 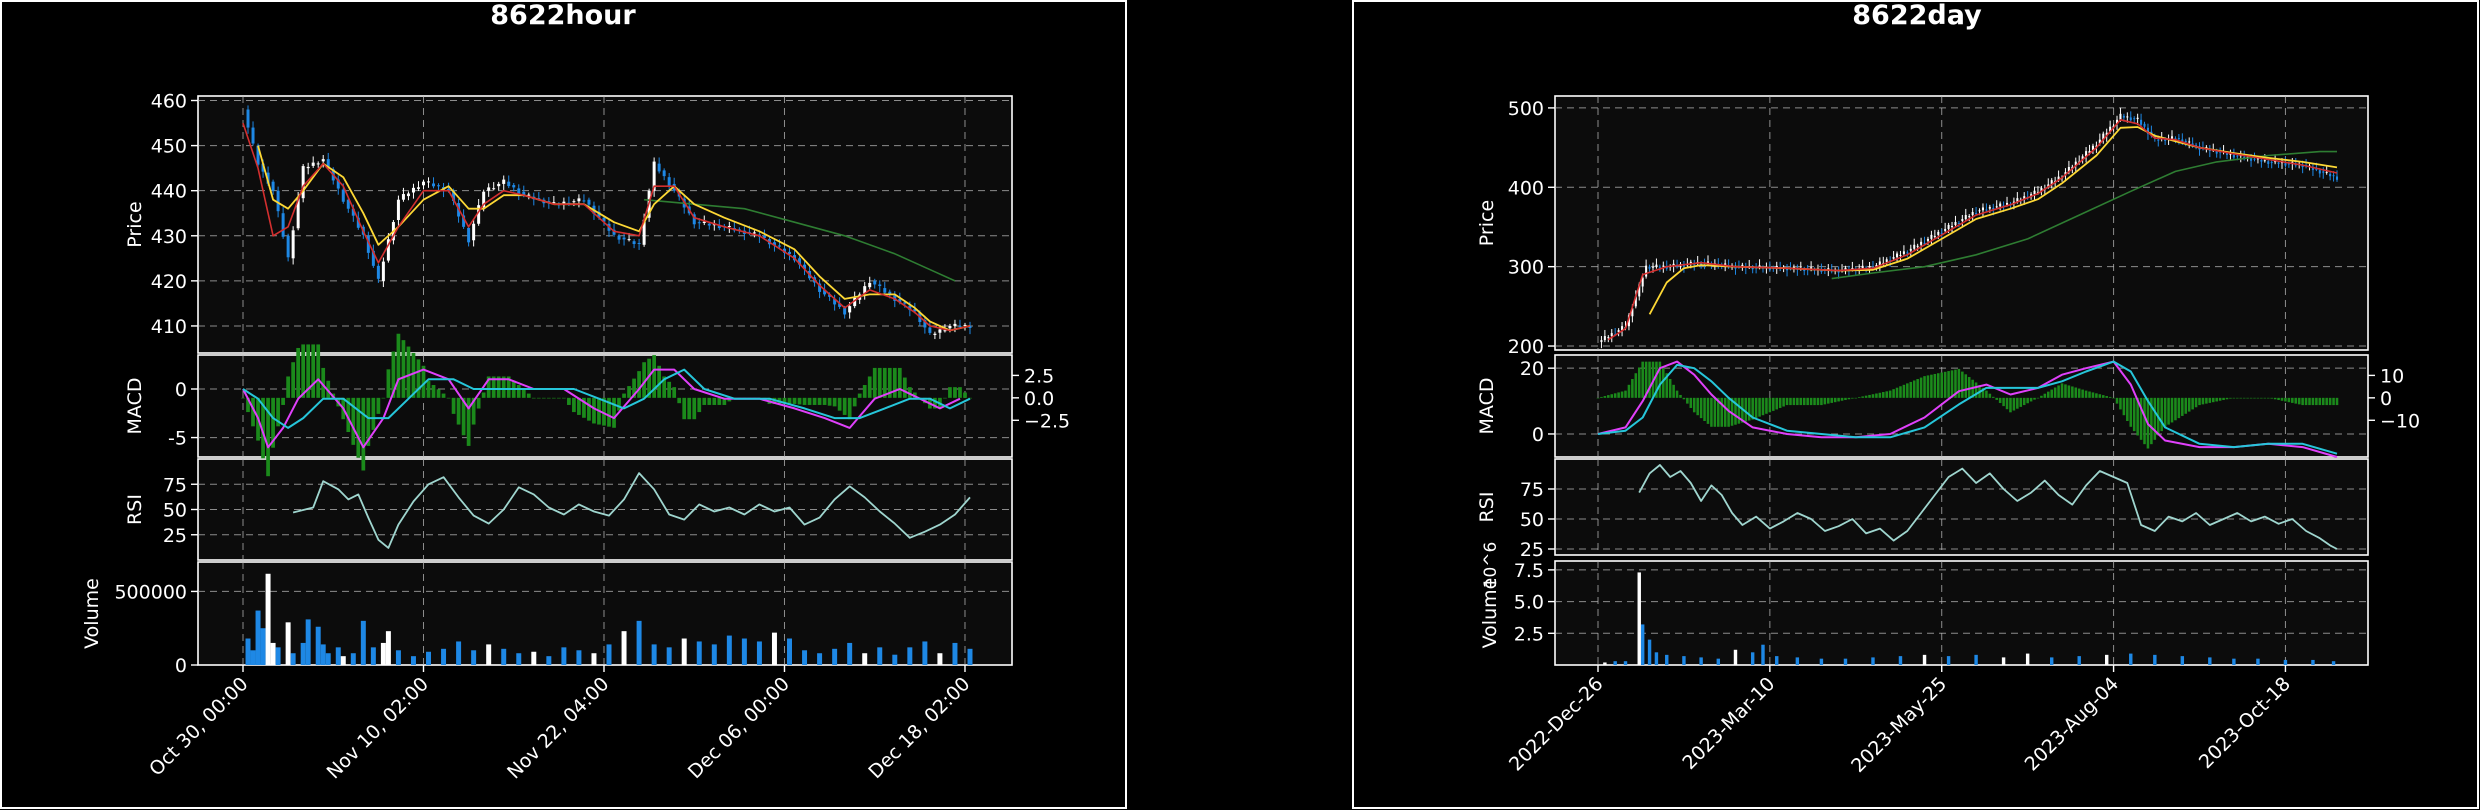 I want to click on day-rsi-line, so click(x=1988, y=507).